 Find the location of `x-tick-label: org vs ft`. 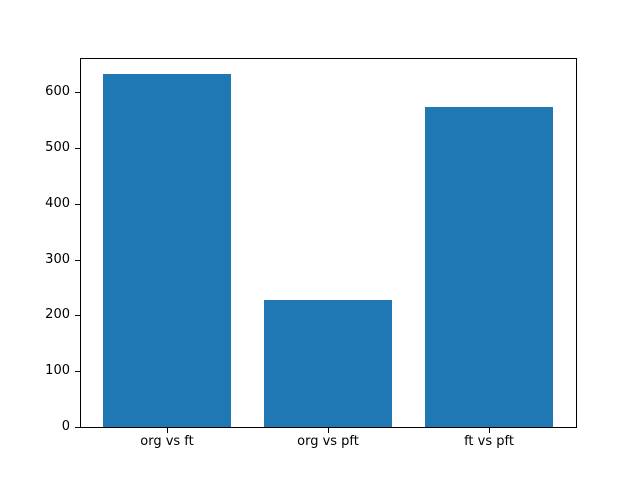

x-tick-label: org vs ft is located at coordinates (167, 441).